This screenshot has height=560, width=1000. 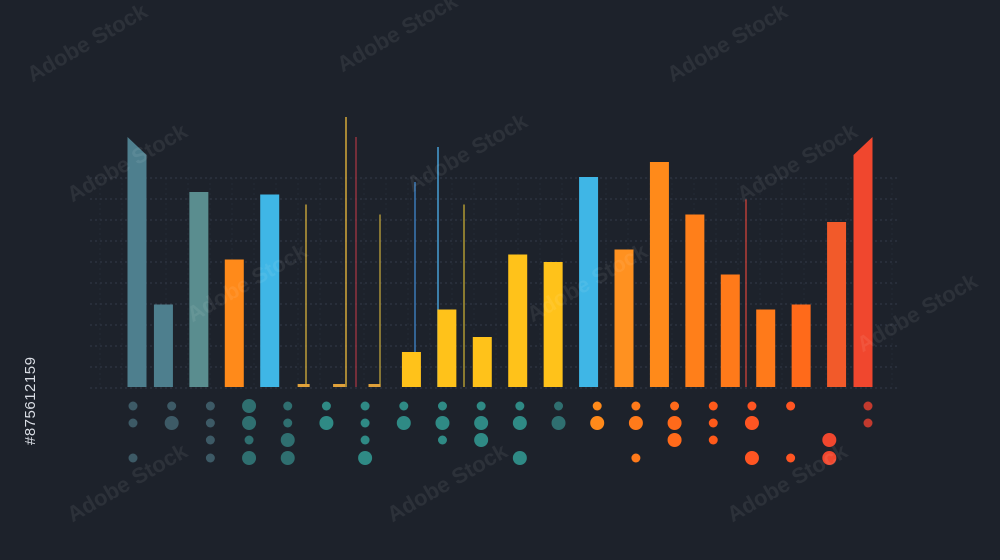 What do you see at coordinates (30, 400) in the screenshot?
I see `stock-id-label: #875612159` at bounding box center [30, 400].